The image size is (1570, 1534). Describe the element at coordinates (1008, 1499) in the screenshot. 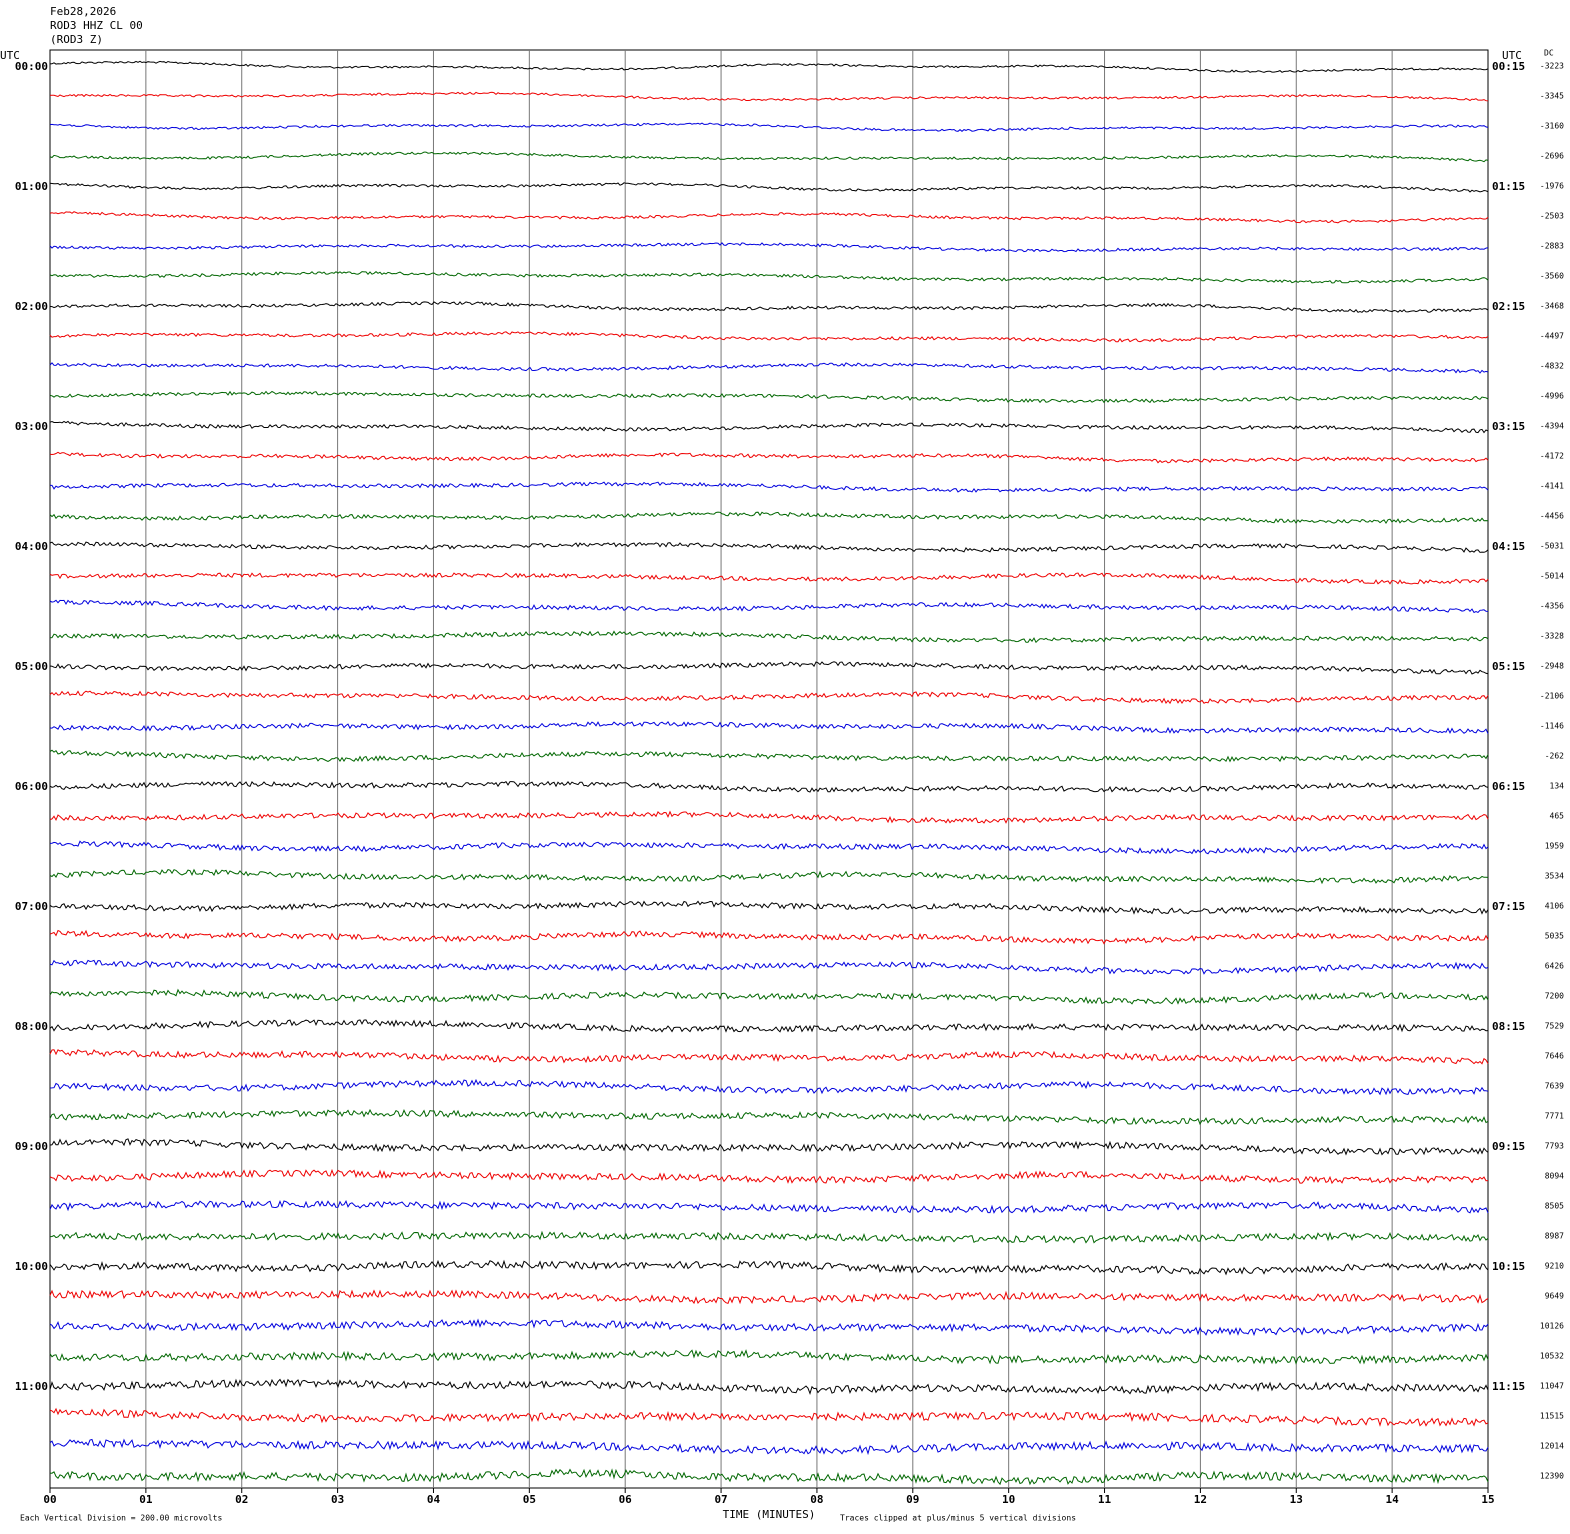

I see `x-tick-label: 10` at that location.